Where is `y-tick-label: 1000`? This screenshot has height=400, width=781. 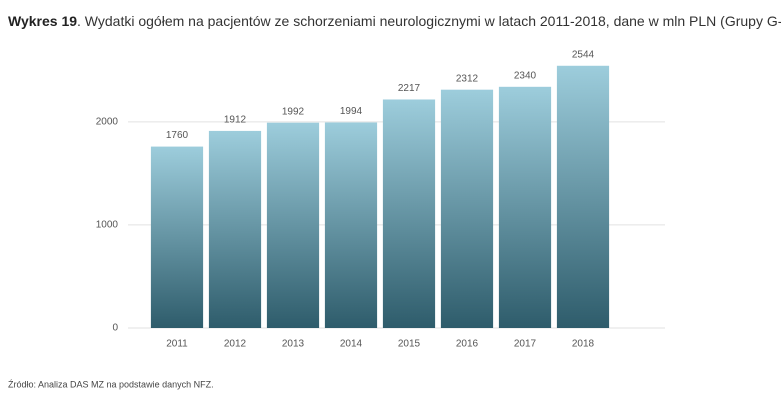 y-tick-label: 1000 is located at coordinates (107, 225).